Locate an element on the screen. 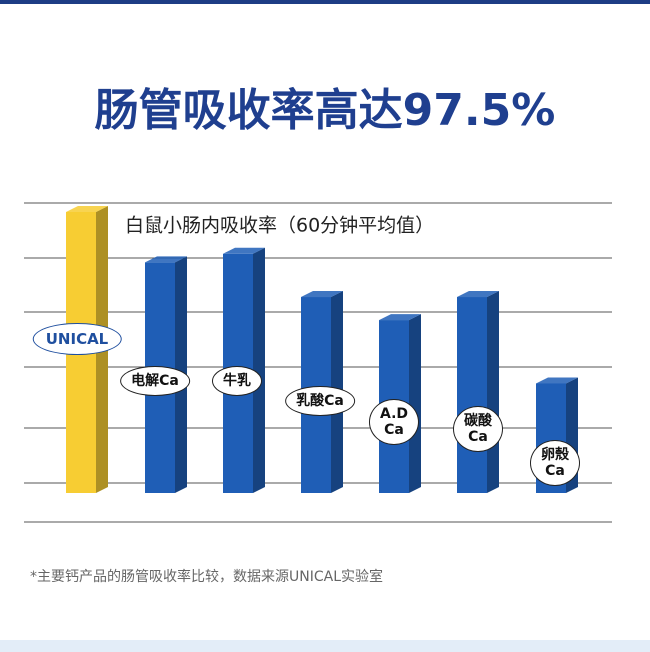  bottom-strip is located at coordinates (325, 646).